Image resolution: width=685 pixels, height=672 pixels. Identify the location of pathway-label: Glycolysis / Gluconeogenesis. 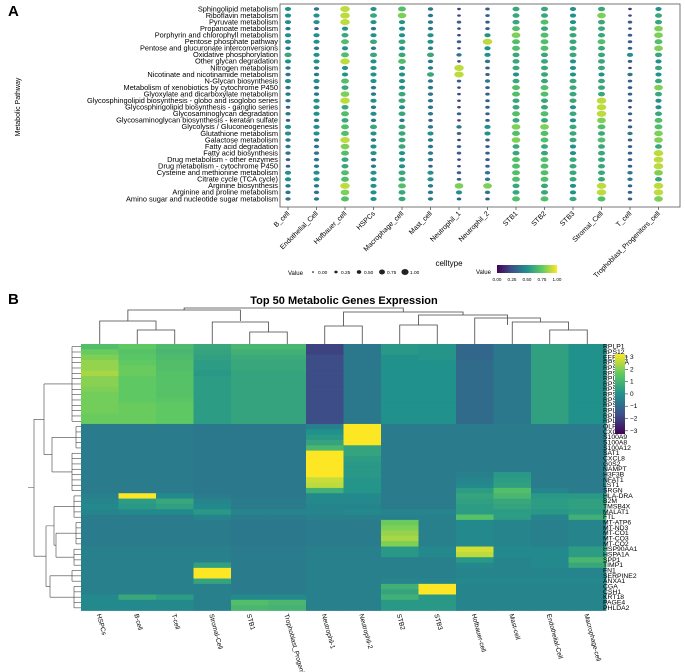
(229, 126).